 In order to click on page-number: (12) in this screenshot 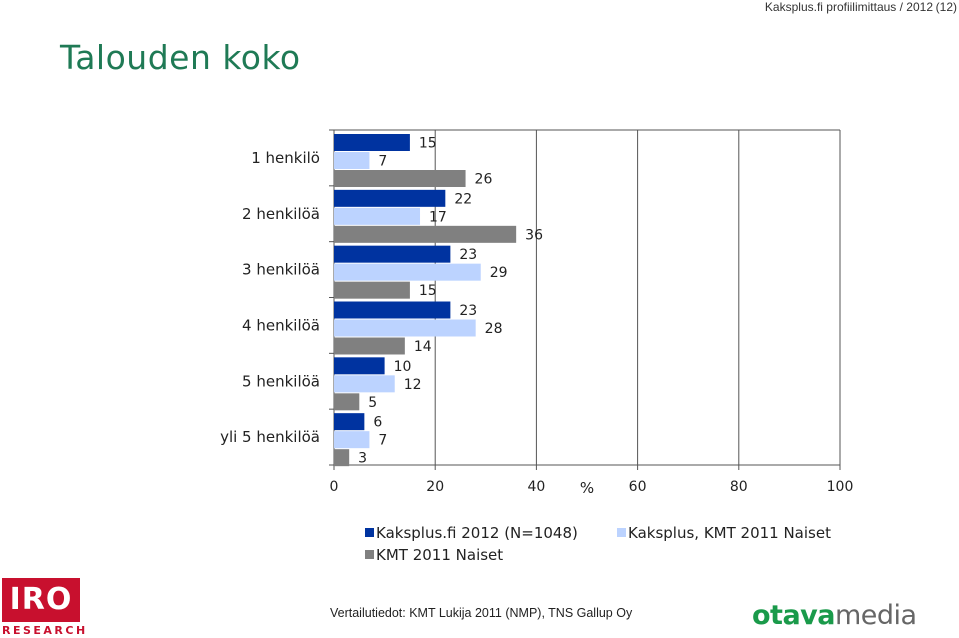, I will do `click(946, 7)`.